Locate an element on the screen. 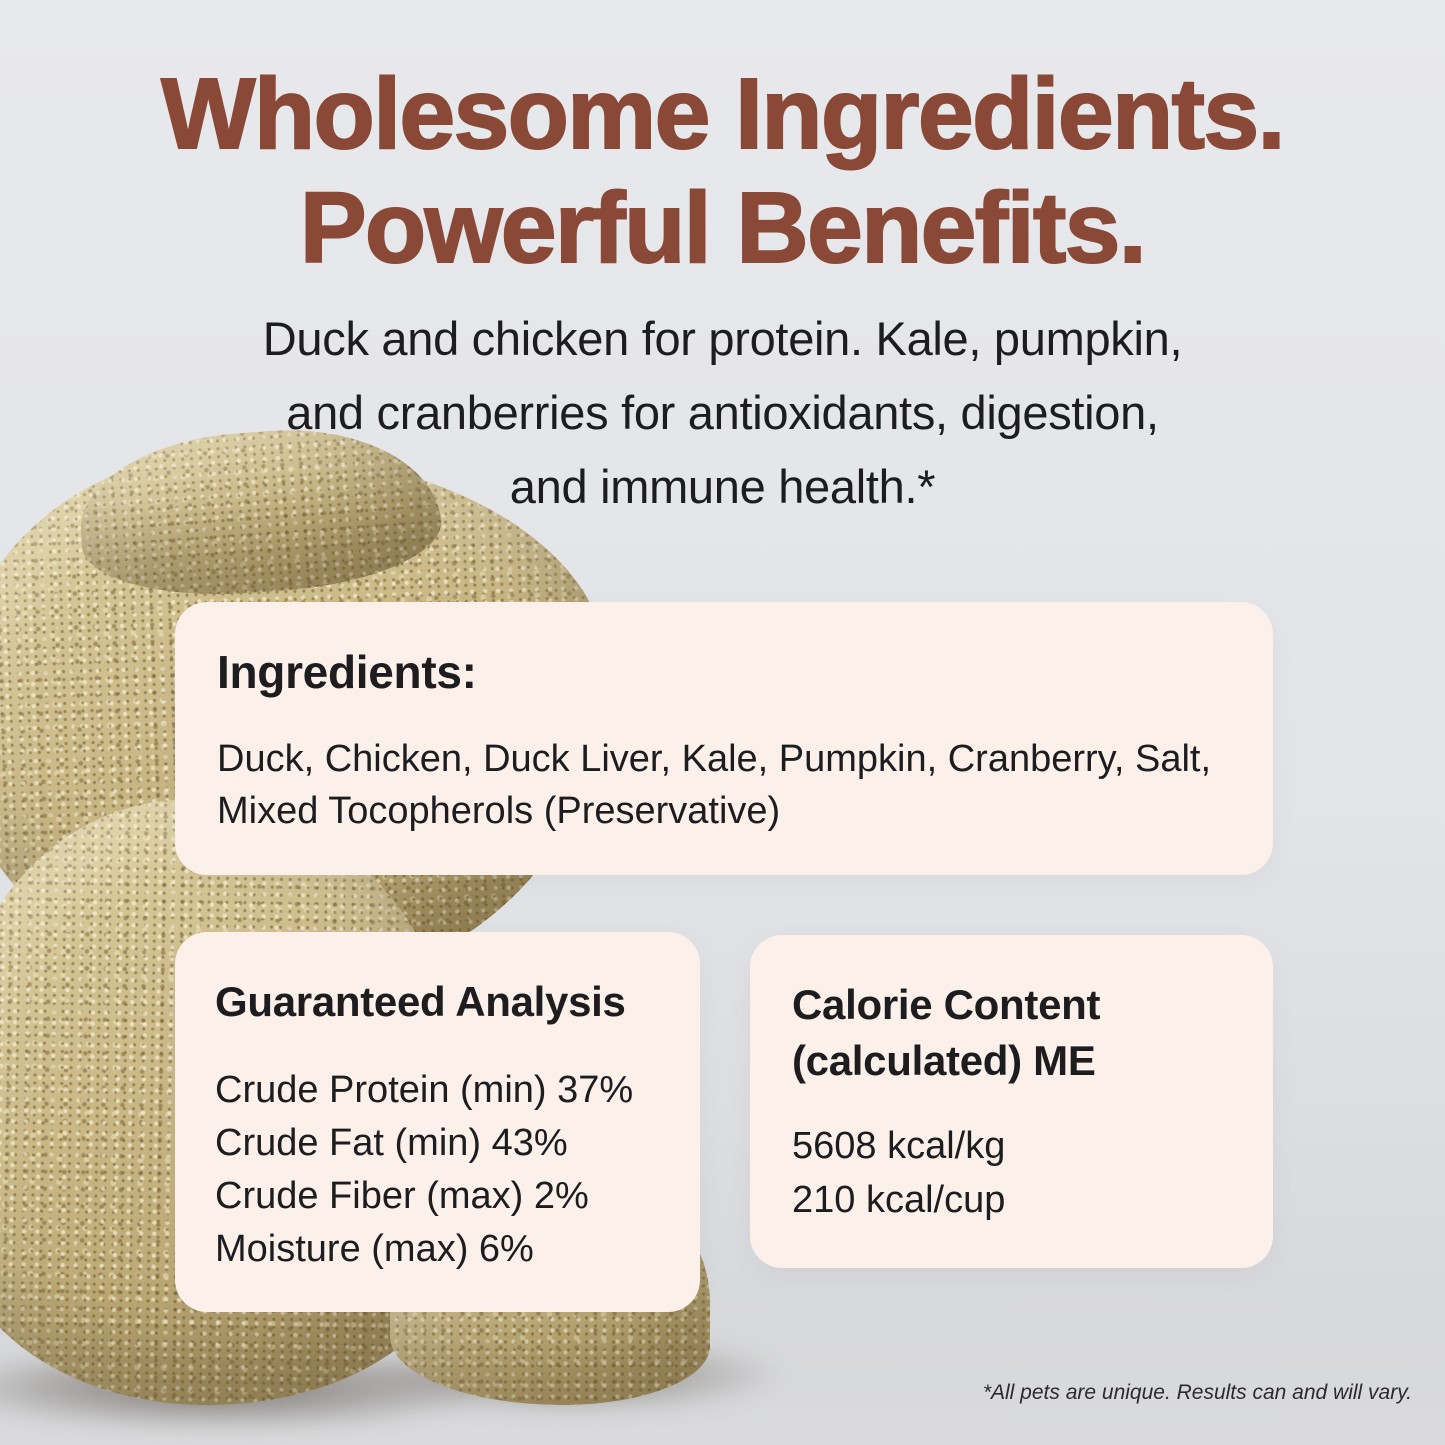 This screenshot has width=1445, height=1445. subheadline-line-3: and immune health.* is located at coordinates (722, 486).